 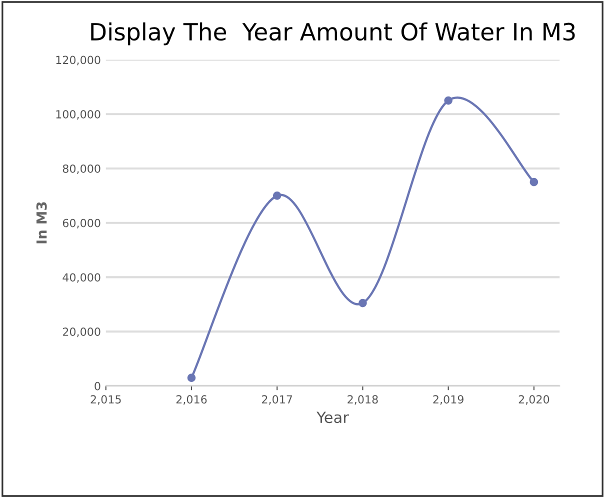 What do you see at coordinates (41, 223) in the screenshot?
I see `y-axis-title: In M3` at bounding box center [41, 223].